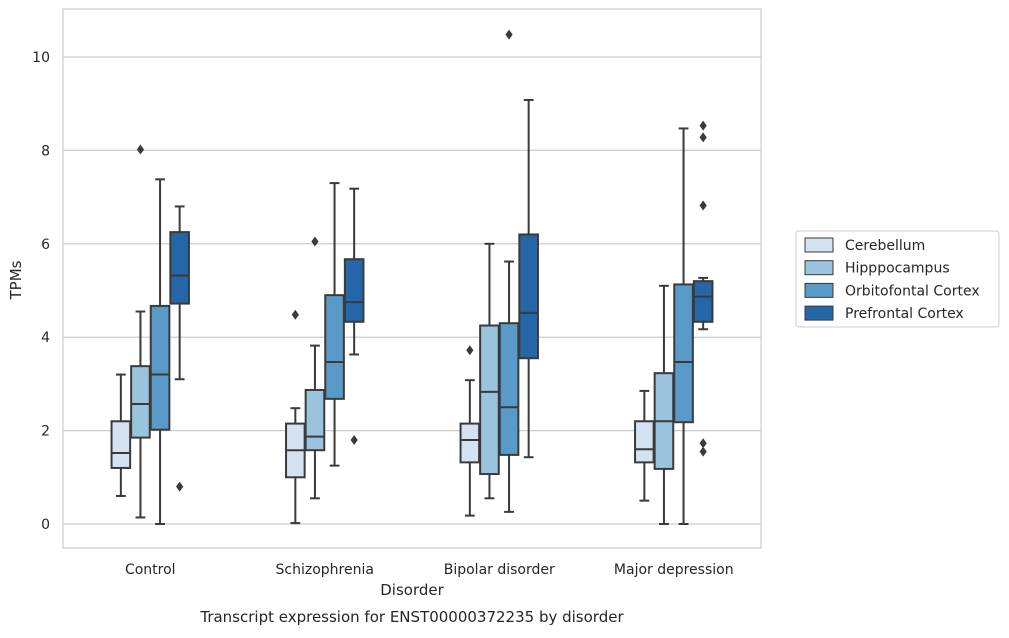  What do you see at coordinates (325, 570) in the screenshot?
I see `x-tick-label: Schizophrenia` at bounding box center [325, 570].